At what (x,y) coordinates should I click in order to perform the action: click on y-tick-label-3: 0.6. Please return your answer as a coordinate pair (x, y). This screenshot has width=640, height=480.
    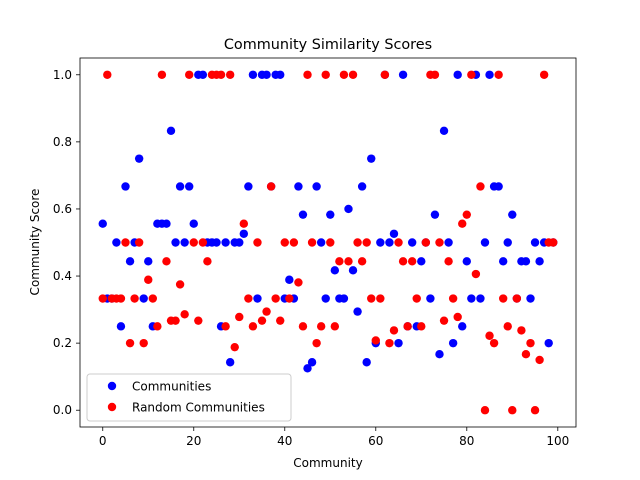
    Looking at the image, I should click on (62, 209).